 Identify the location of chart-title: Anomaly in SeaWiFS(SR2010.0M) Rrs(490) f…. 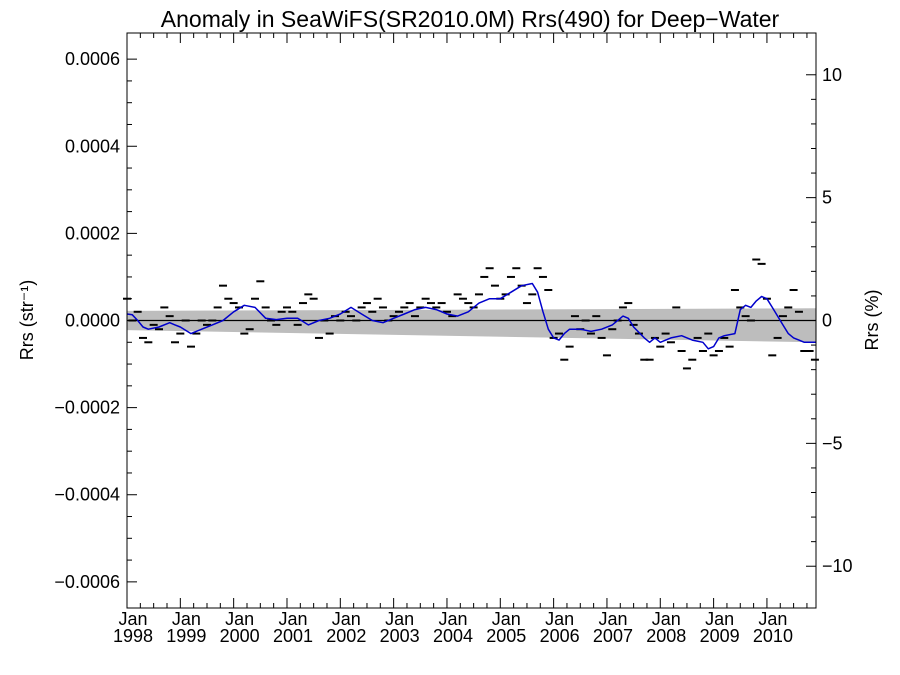
(470, 19).